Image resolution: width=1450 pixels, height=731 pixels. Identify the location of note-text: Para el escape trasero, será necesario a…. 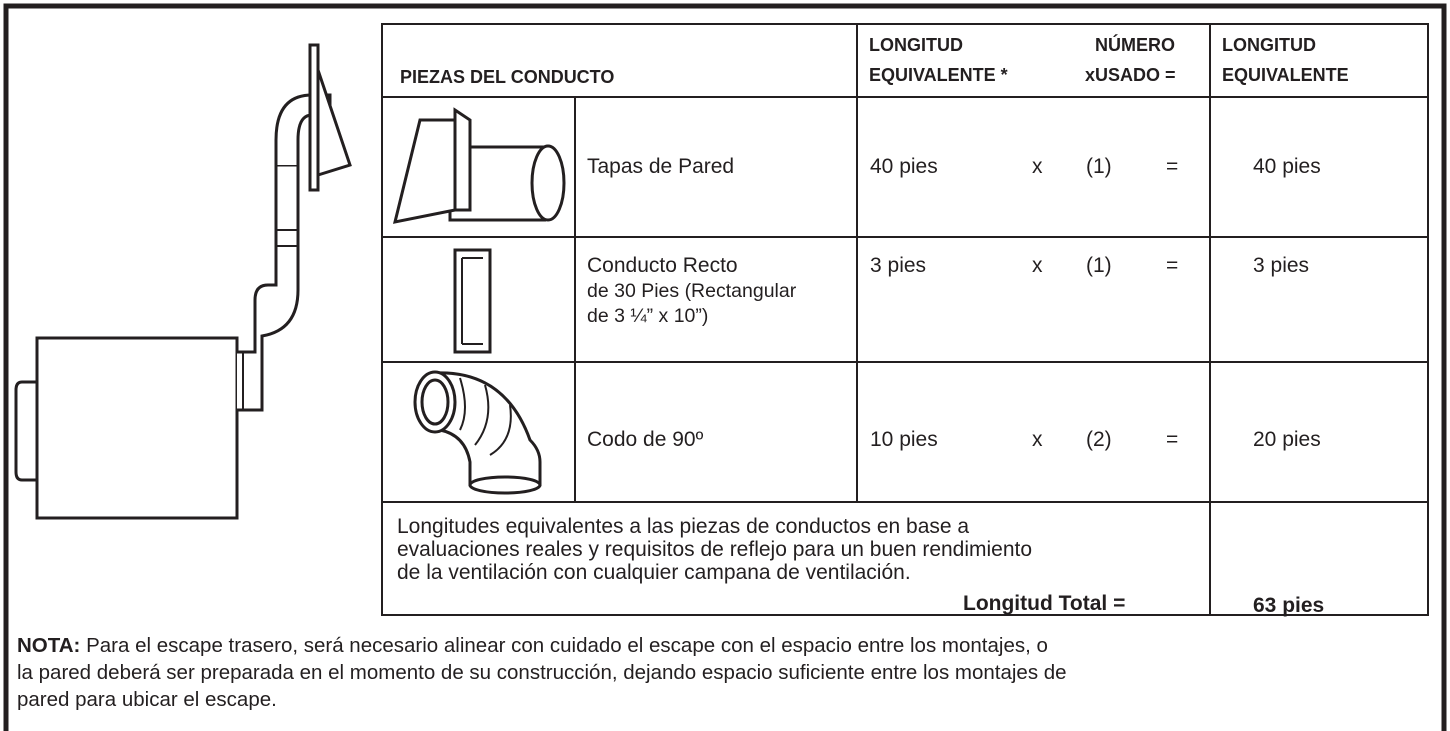
(567, 645).